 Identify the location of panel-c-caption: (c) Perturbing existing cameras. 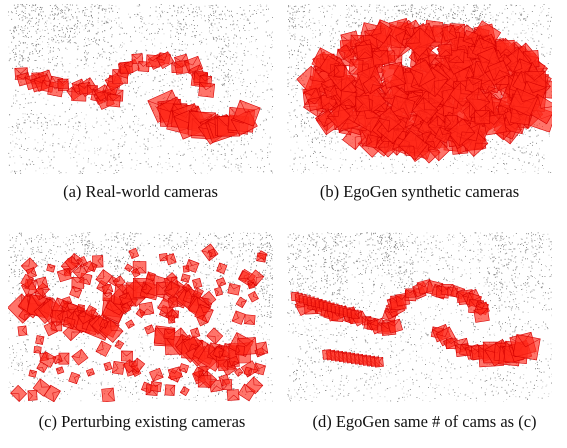
(142, 421).